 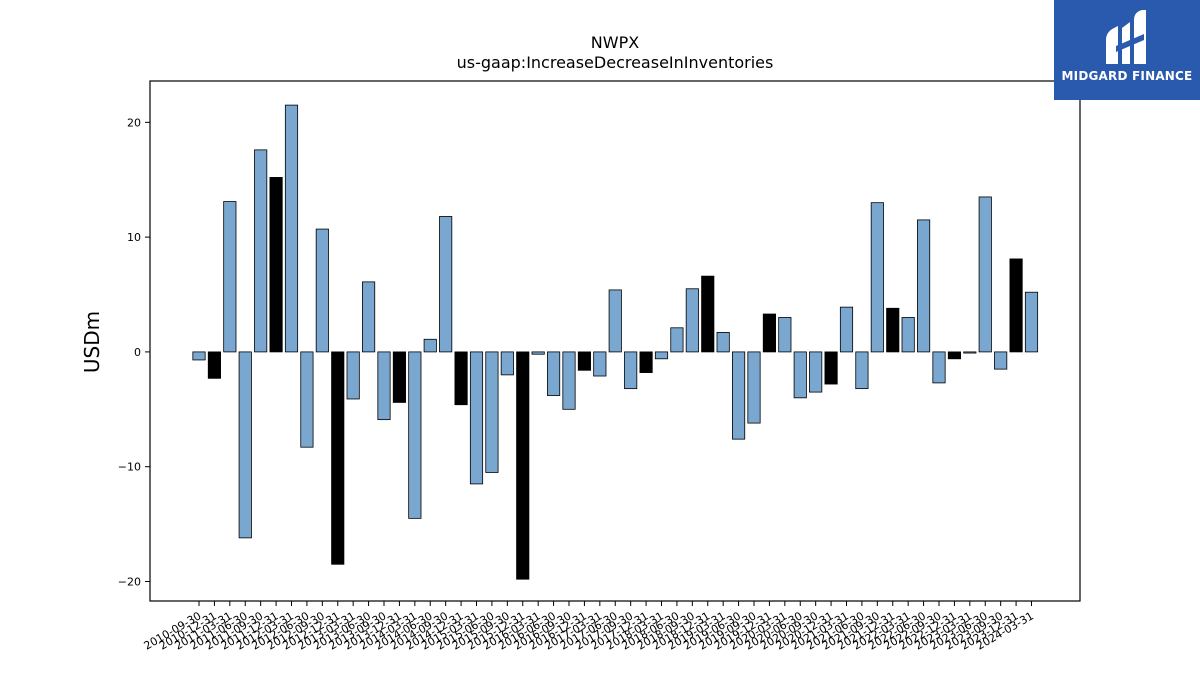 What do you see at coordinates (1126, 37) in the screenshot?
I see `midgard-logo-icon` at bounding box center [1126, 37].